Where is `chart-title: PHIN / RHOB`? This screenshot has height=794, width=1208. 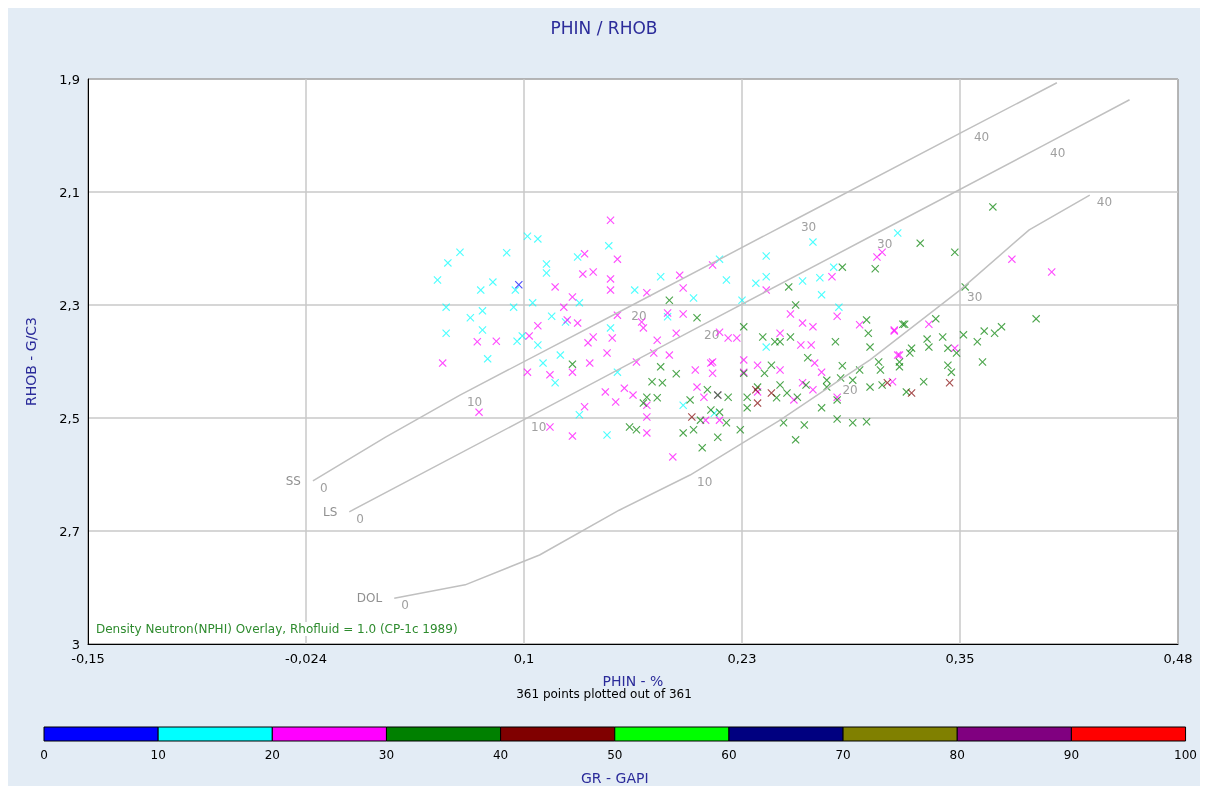
chart-title: PHIN / RHOB is located at coordinates (604, 27).